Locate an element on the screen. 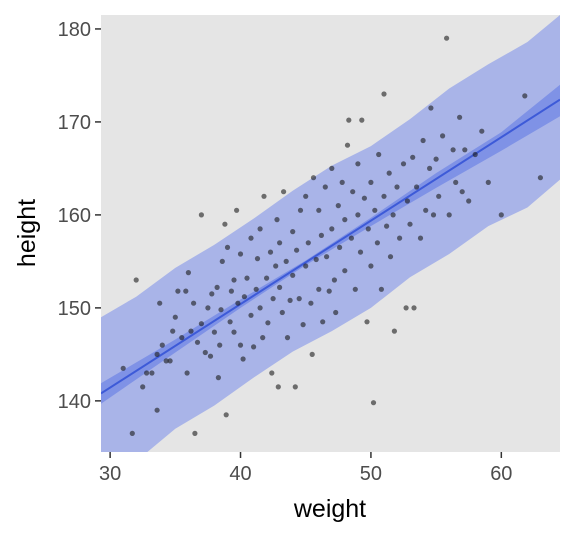 The width and height of the screenshot is (576, 537). y-tick-label: 160 is located at coordinates (74, 216).